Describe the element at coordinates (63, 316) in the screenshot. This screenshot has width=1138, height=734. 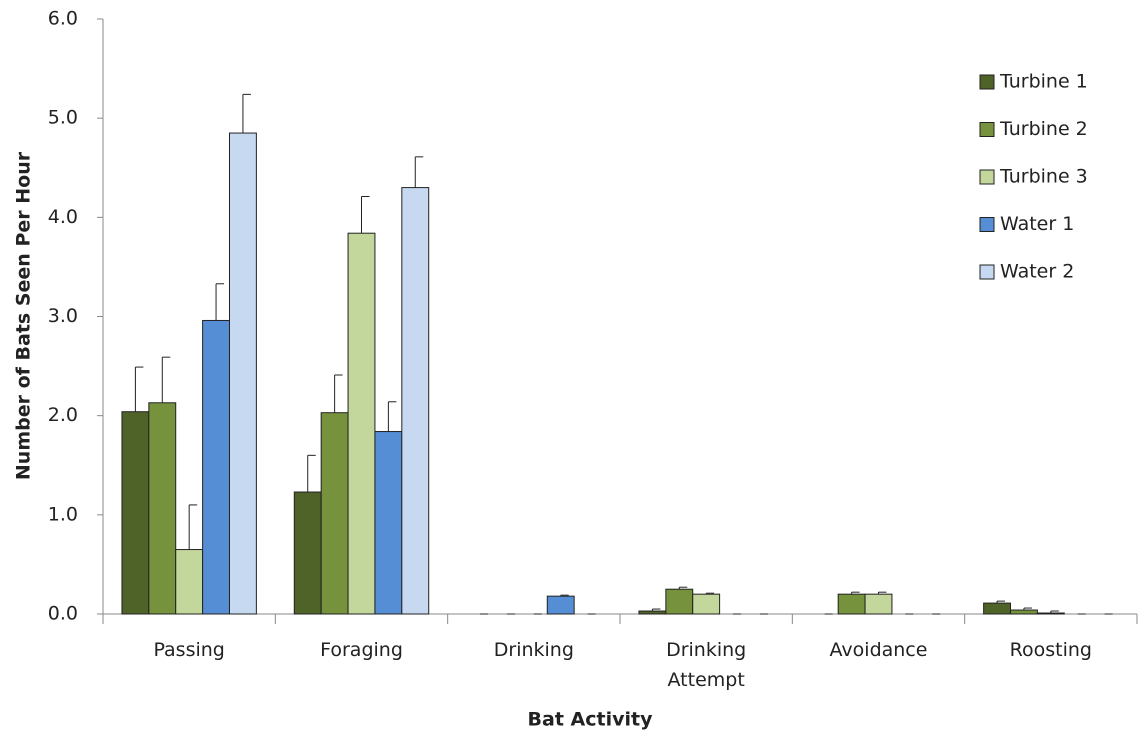
I see `y-tick-label: 3.0` at that location.